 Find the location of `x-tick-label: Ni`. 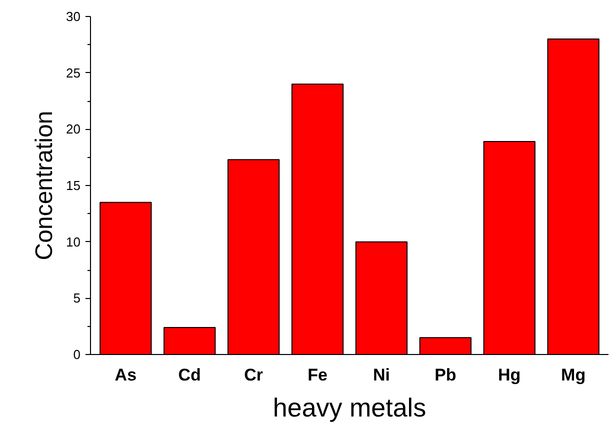

x-tick-label: Ni is located at coordinates (381, 375).